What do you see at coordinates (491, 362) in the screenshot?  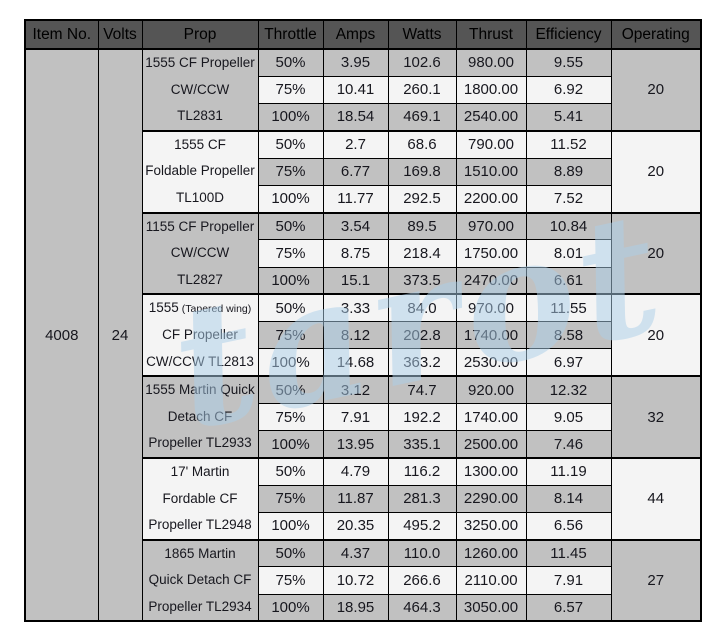 I see `thrust-cell: 2530.00` at bounding box center [491, 362].